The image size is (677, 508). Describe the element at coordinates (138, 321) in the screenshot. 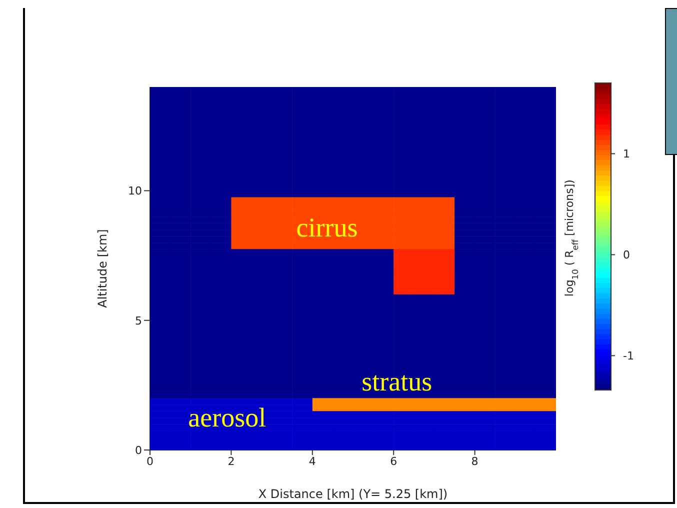

I see `y-tick-label: 5` at that location.